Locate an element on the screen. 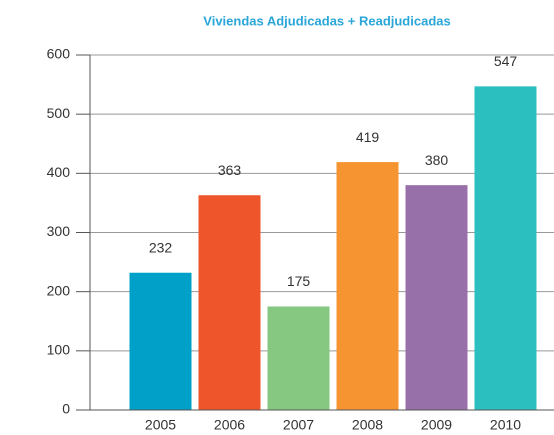 This screenshot has width=554, height=435. chart-title: Viviendas Adjudicadas + Readjudicadas is located at coordinates (326, 20).